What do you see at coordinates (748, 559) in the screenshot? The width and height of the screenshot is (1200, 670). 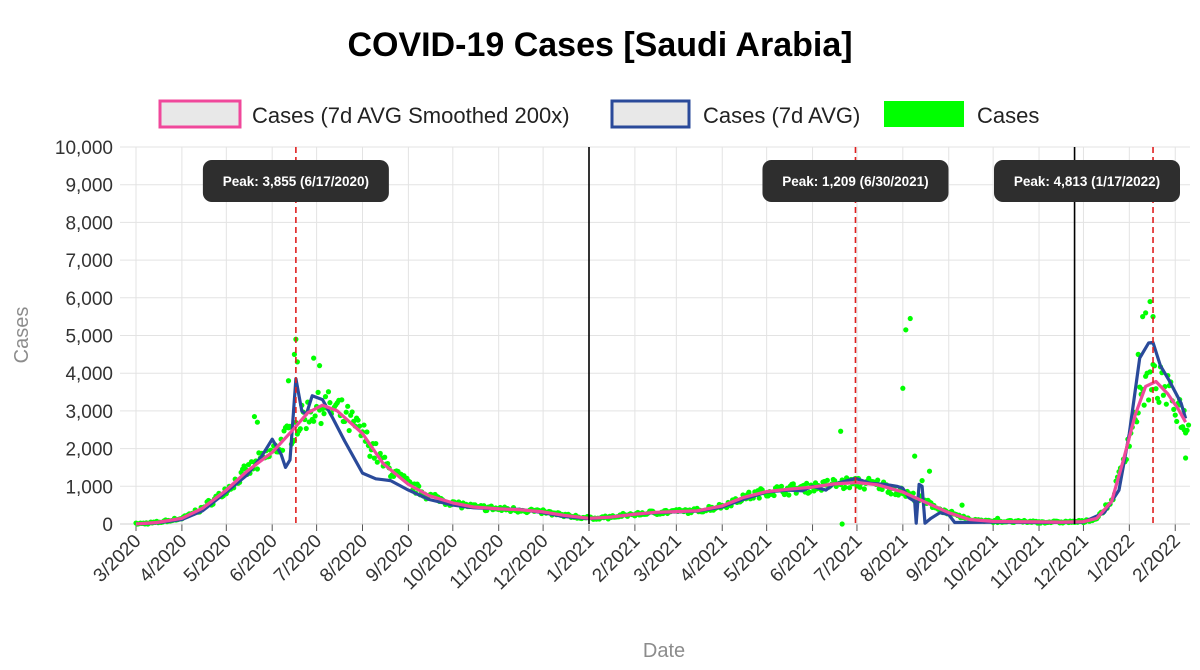 I see `x-tick-label: 5/2021` at bounding box center [748, 559].